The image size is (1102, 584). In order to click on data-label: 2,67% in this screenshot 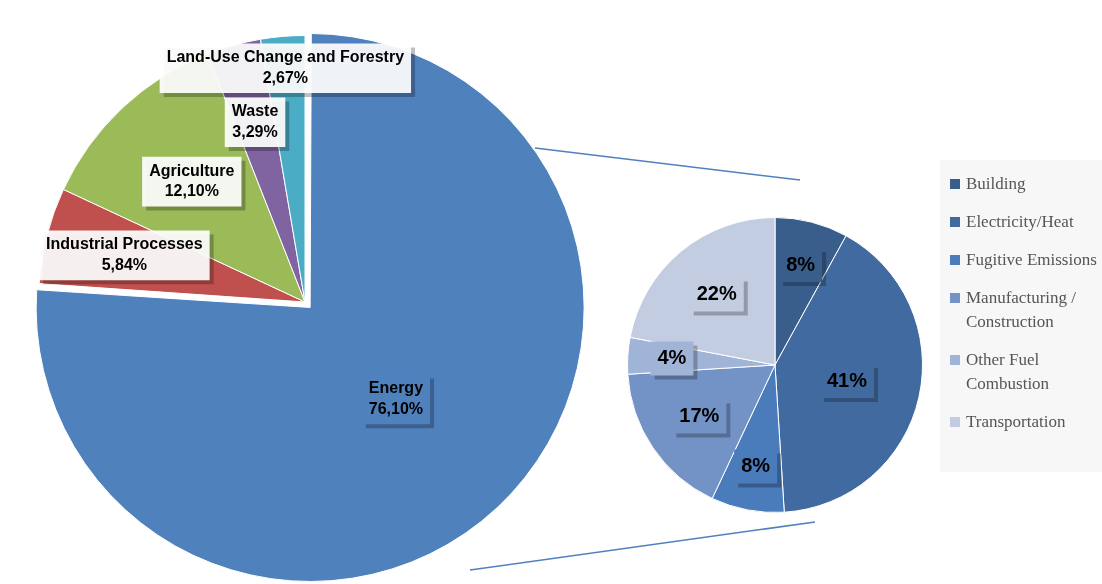, I will do `click(285, 78)`.